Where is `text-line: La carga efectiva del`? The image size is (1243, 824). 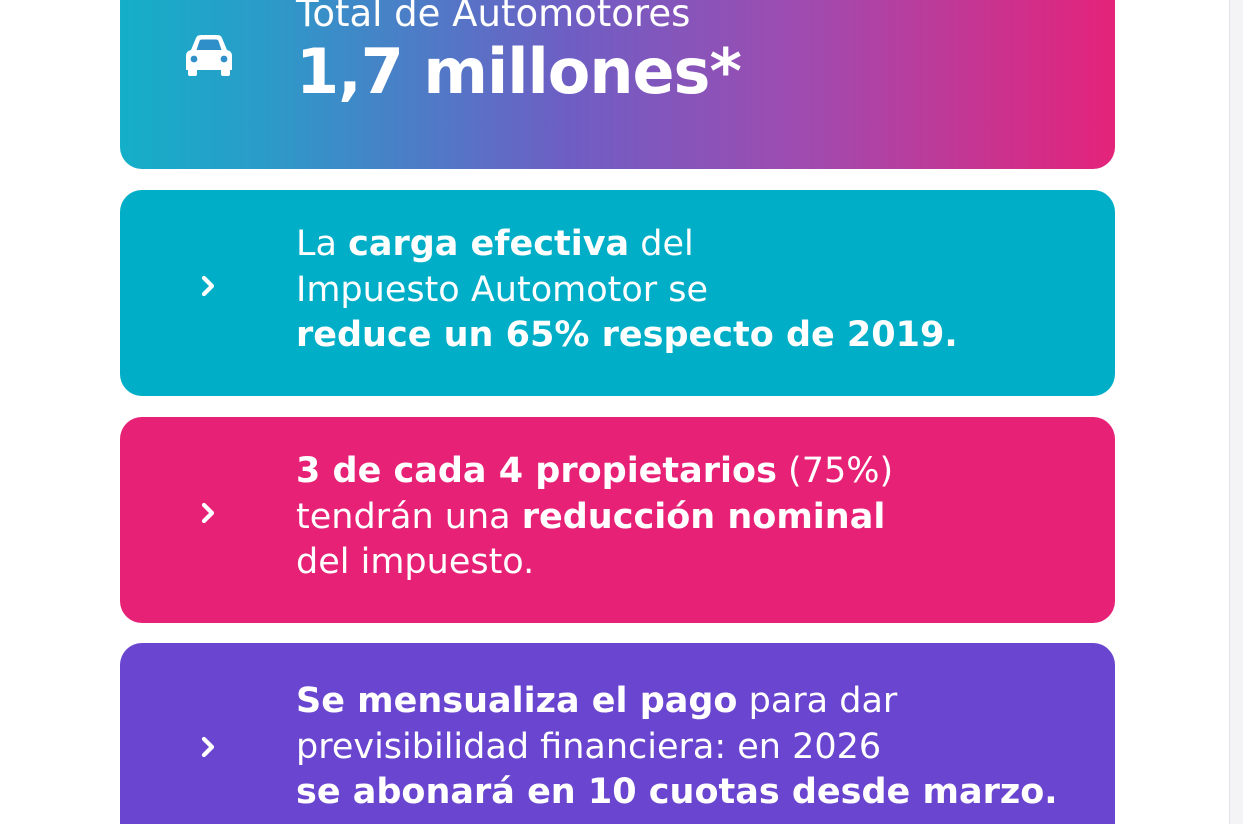
text-line: La carga efectiva del is located at coordinates (495, 244).